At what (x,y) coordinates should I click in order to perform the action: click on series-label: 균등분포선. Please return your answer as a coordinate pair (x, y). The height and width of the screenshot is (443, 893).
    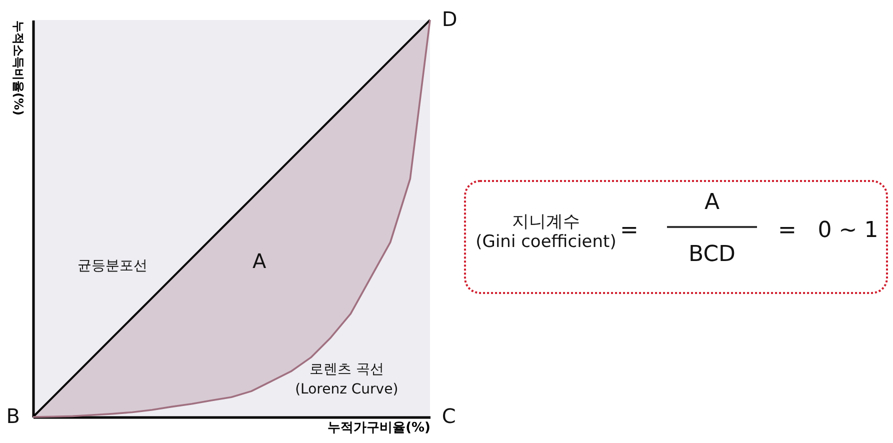
    Looking at the image, I should click on (112, 266).